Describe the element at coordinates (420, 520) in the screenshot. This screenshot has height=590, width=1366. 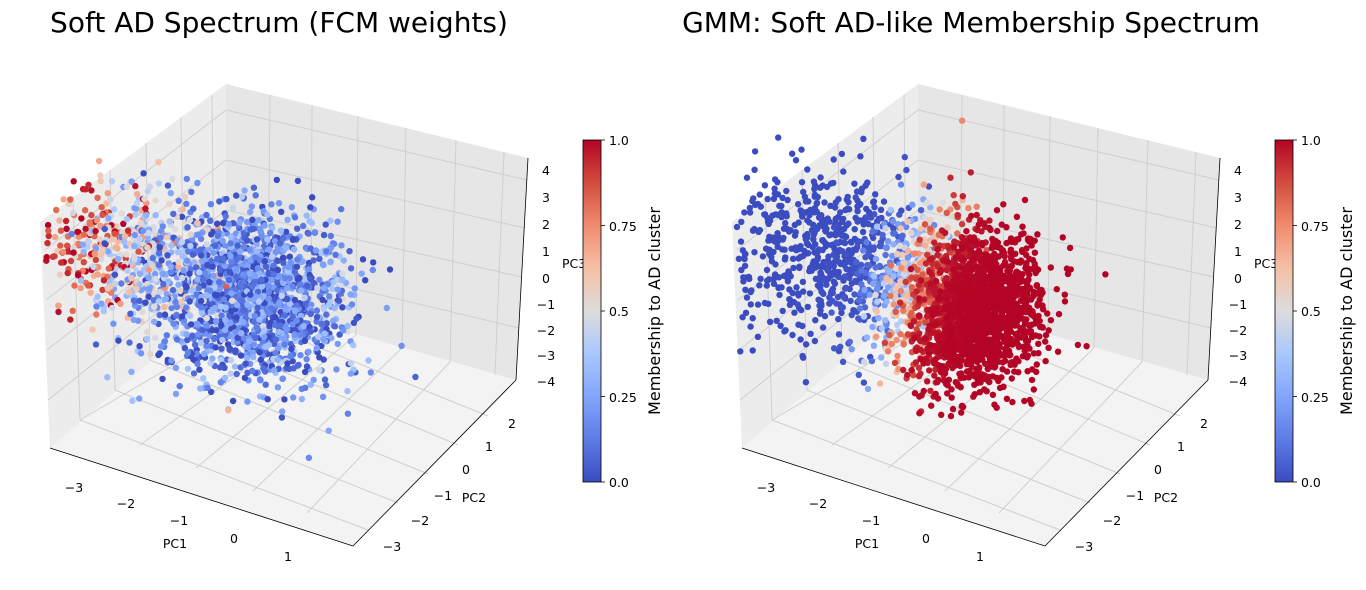
I see `y-tick-label: −2` at that location.